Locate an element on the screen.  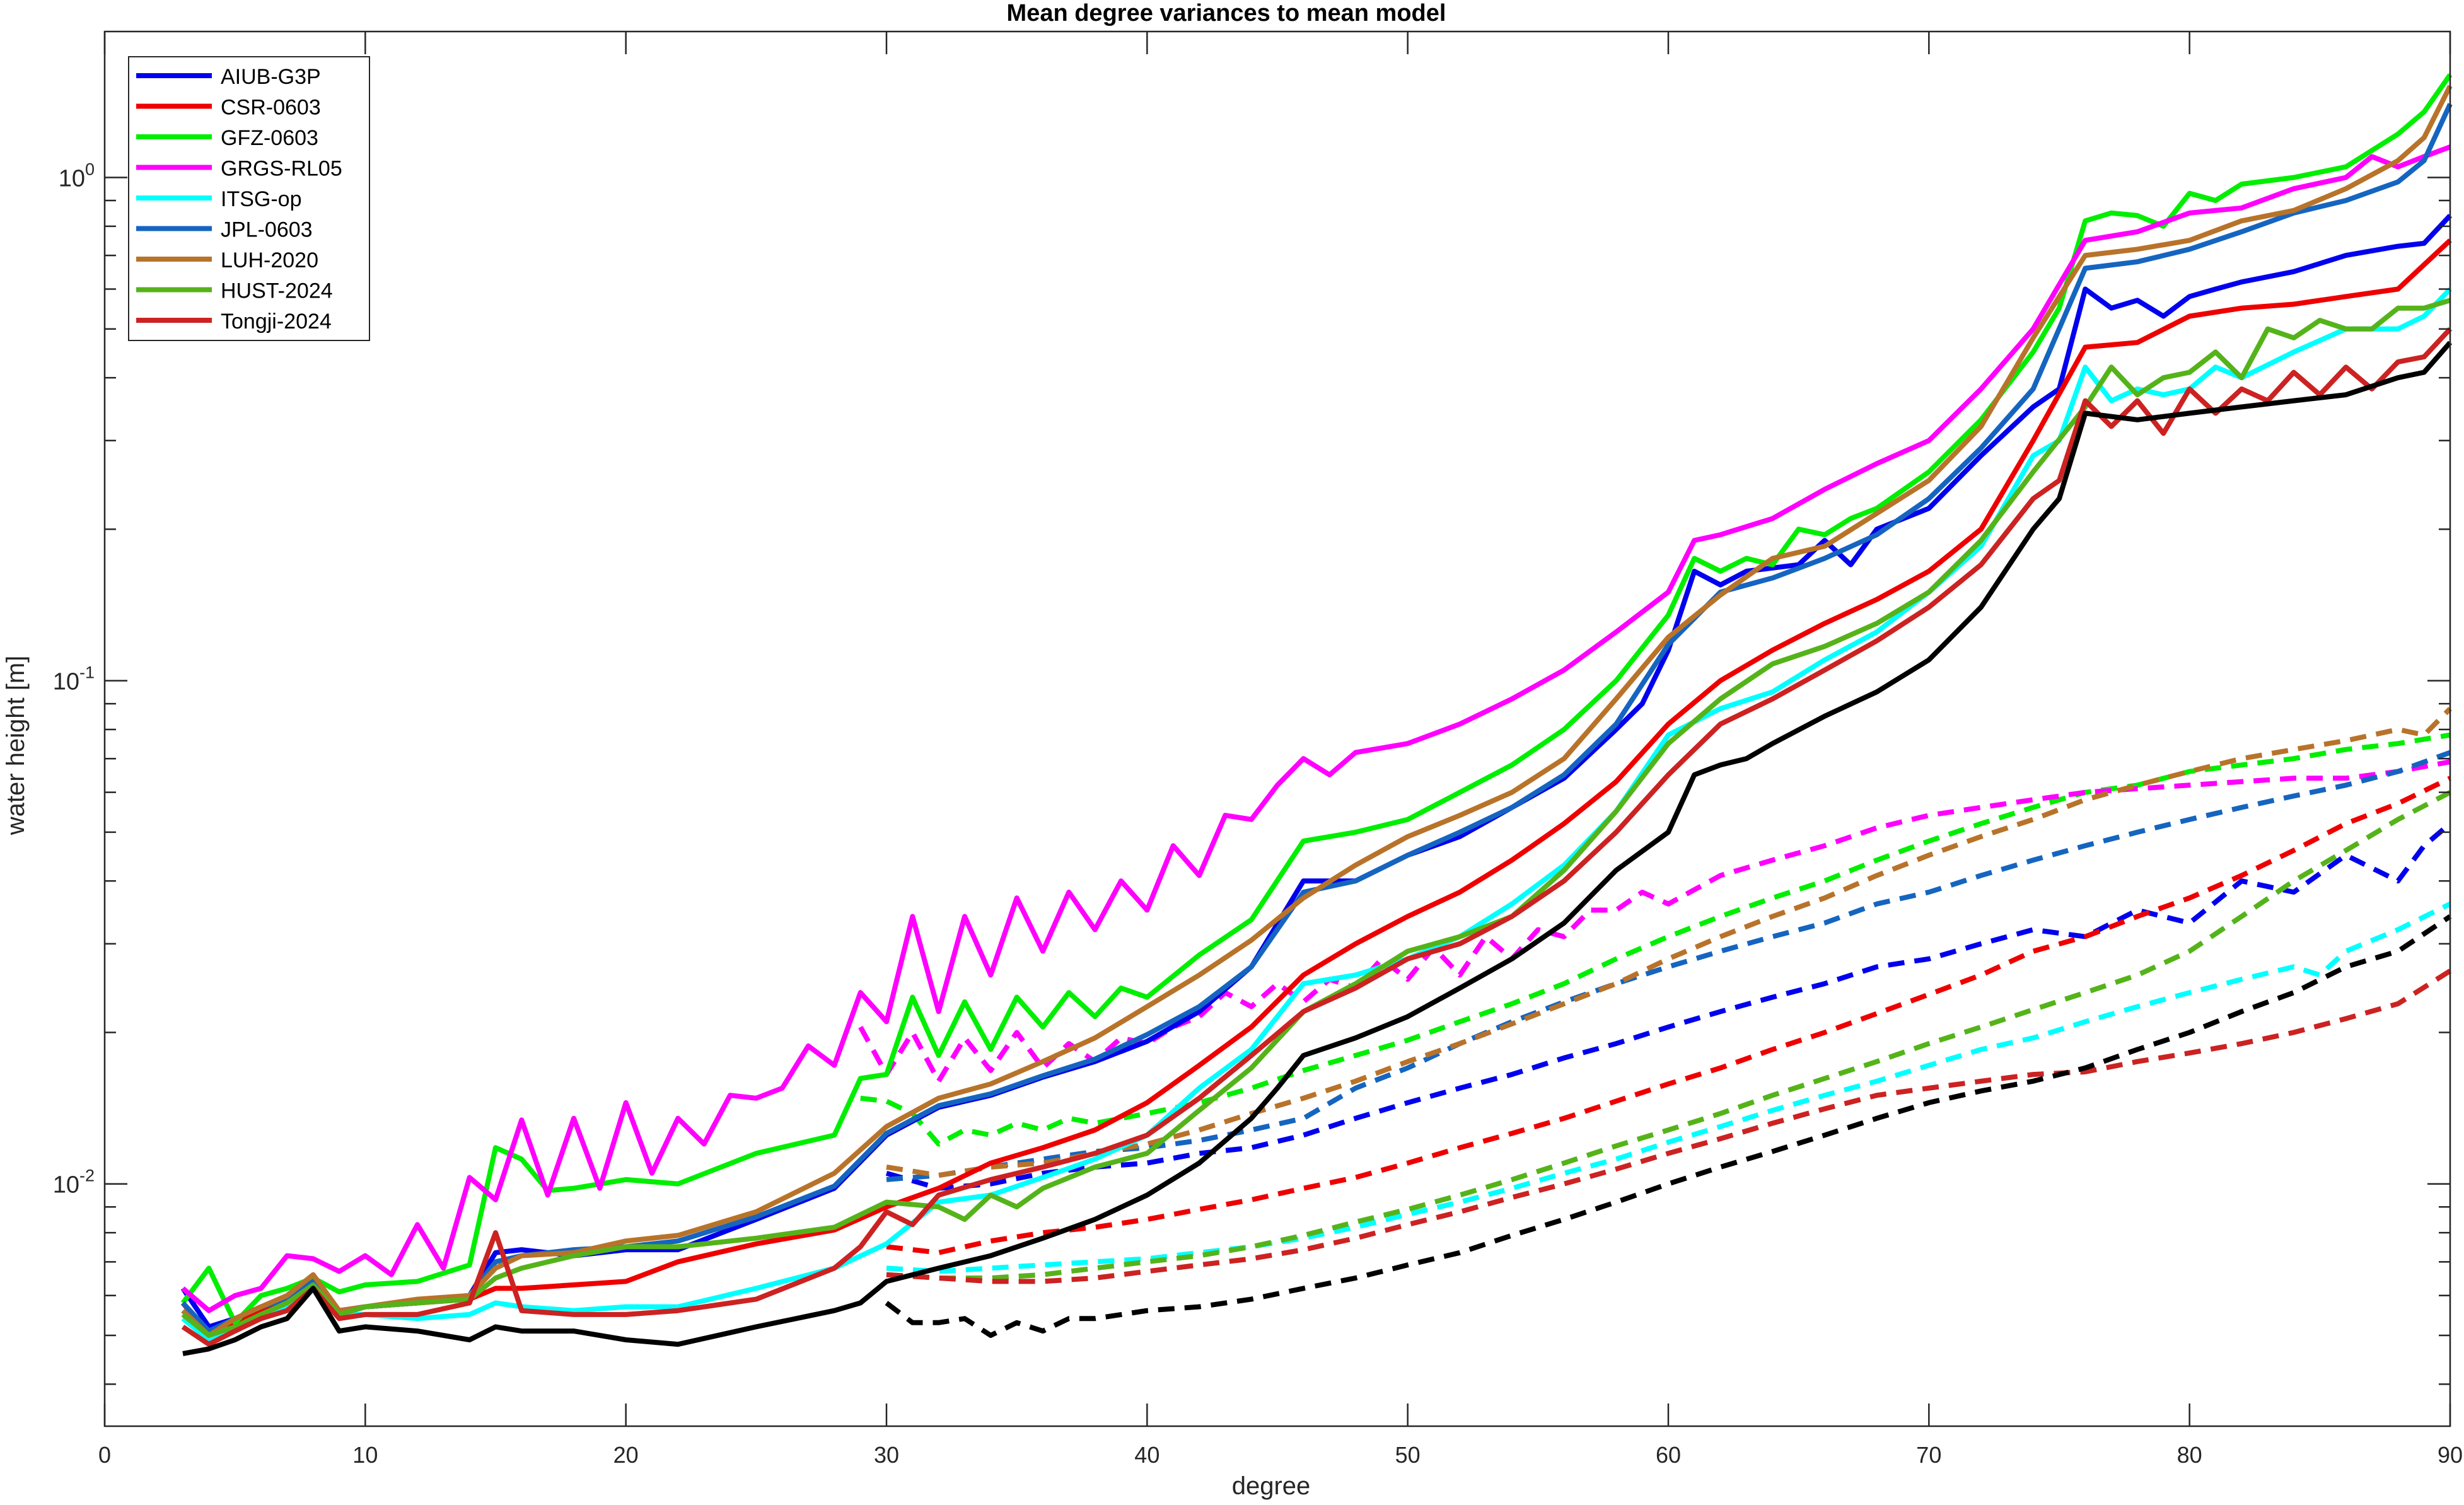
x-tick-label: 50 is located at coordinates (1408, 1455).